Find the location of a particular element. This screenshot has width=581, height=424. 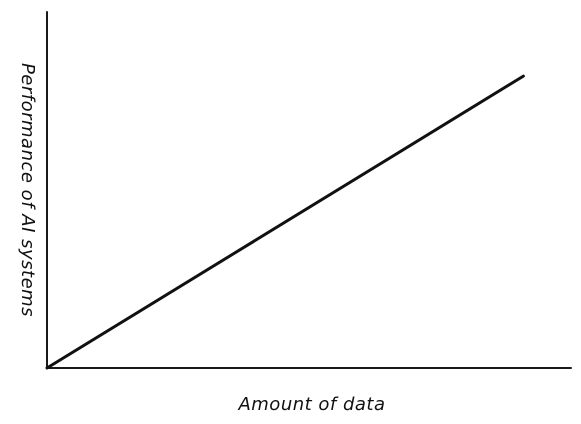

x-axis-label: Amount of data is located at coordinates (311, 404).